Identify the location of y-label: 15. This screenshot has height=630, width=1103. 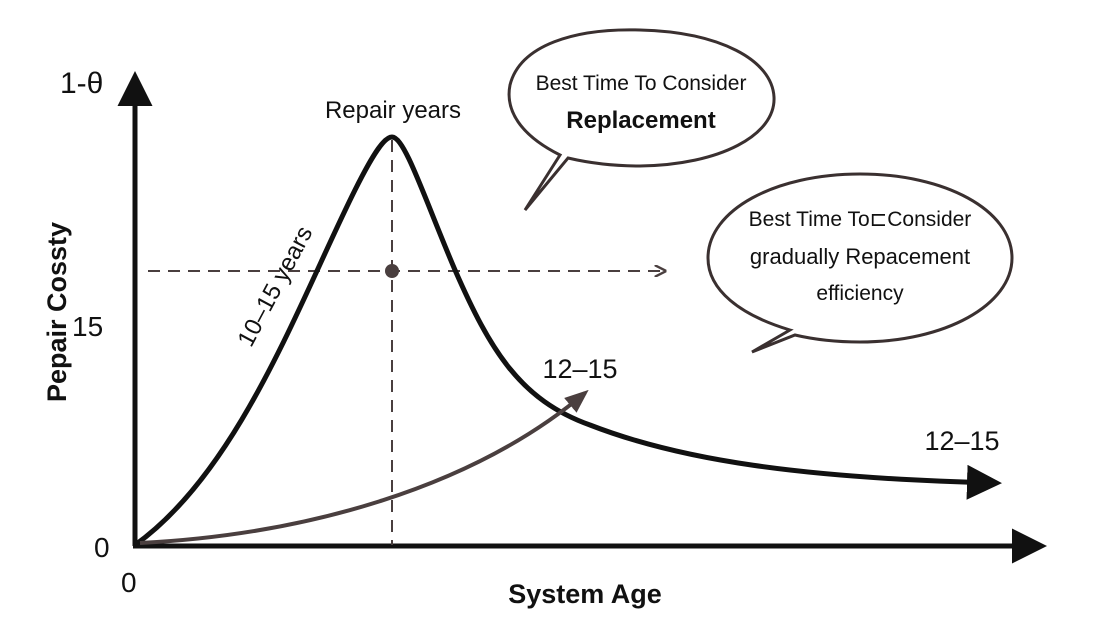
(87, 326).